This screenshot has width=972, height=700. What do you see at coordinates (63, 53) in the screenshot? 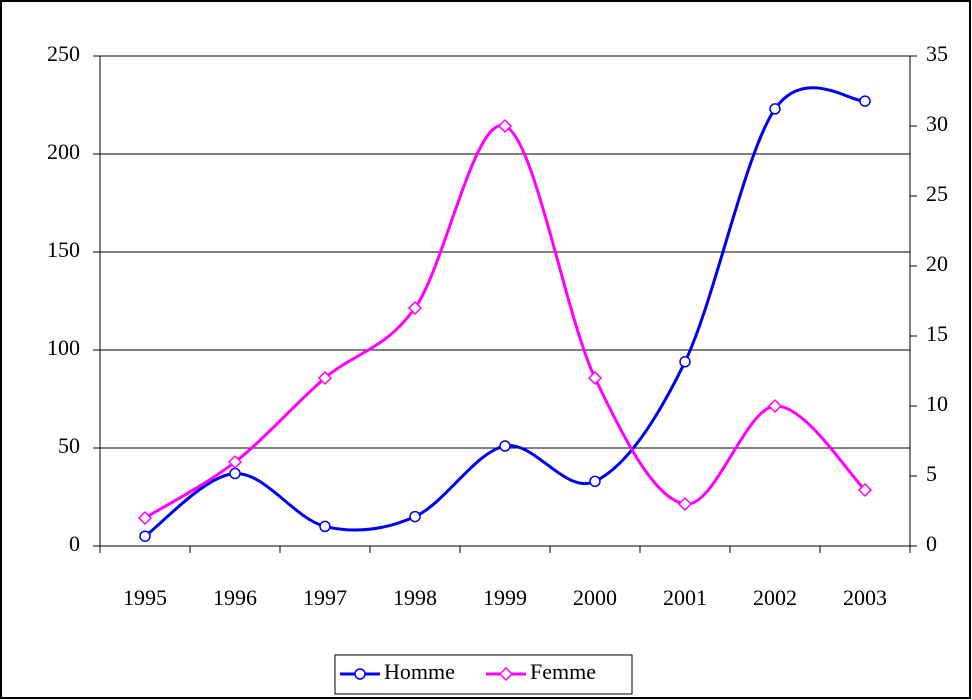
I see `y-tick-label: 250` at bounding box center [63, 53].